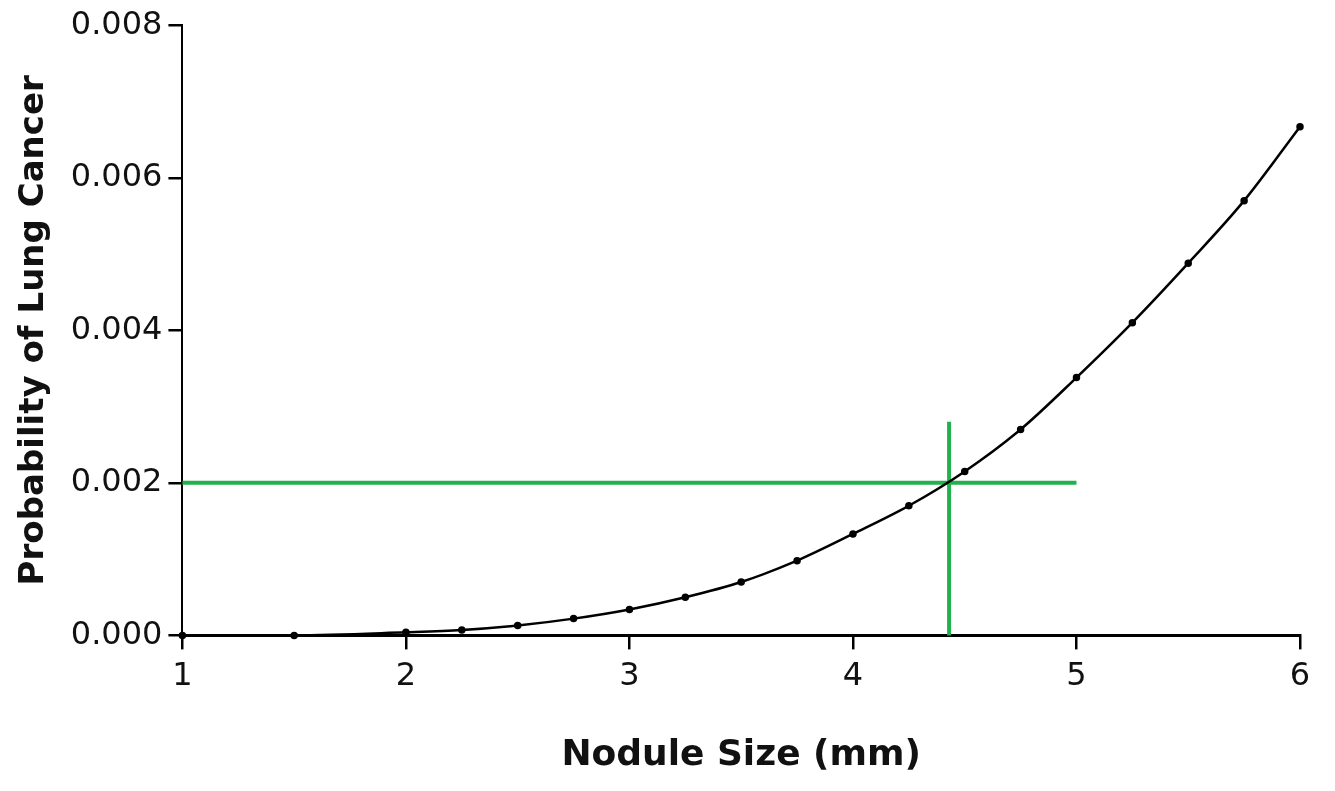 The height and width of the screenshot is (791, 1335). Describe the element at coordinates (31, 330) in the screenshot. I see `y-axis-title: Probability of Lung Cancer` at that location.